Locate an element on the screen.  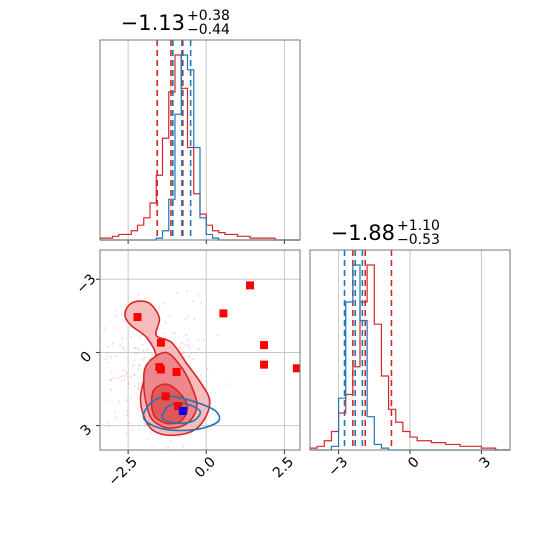
hist2-frame is located at coordinates (410, 350).